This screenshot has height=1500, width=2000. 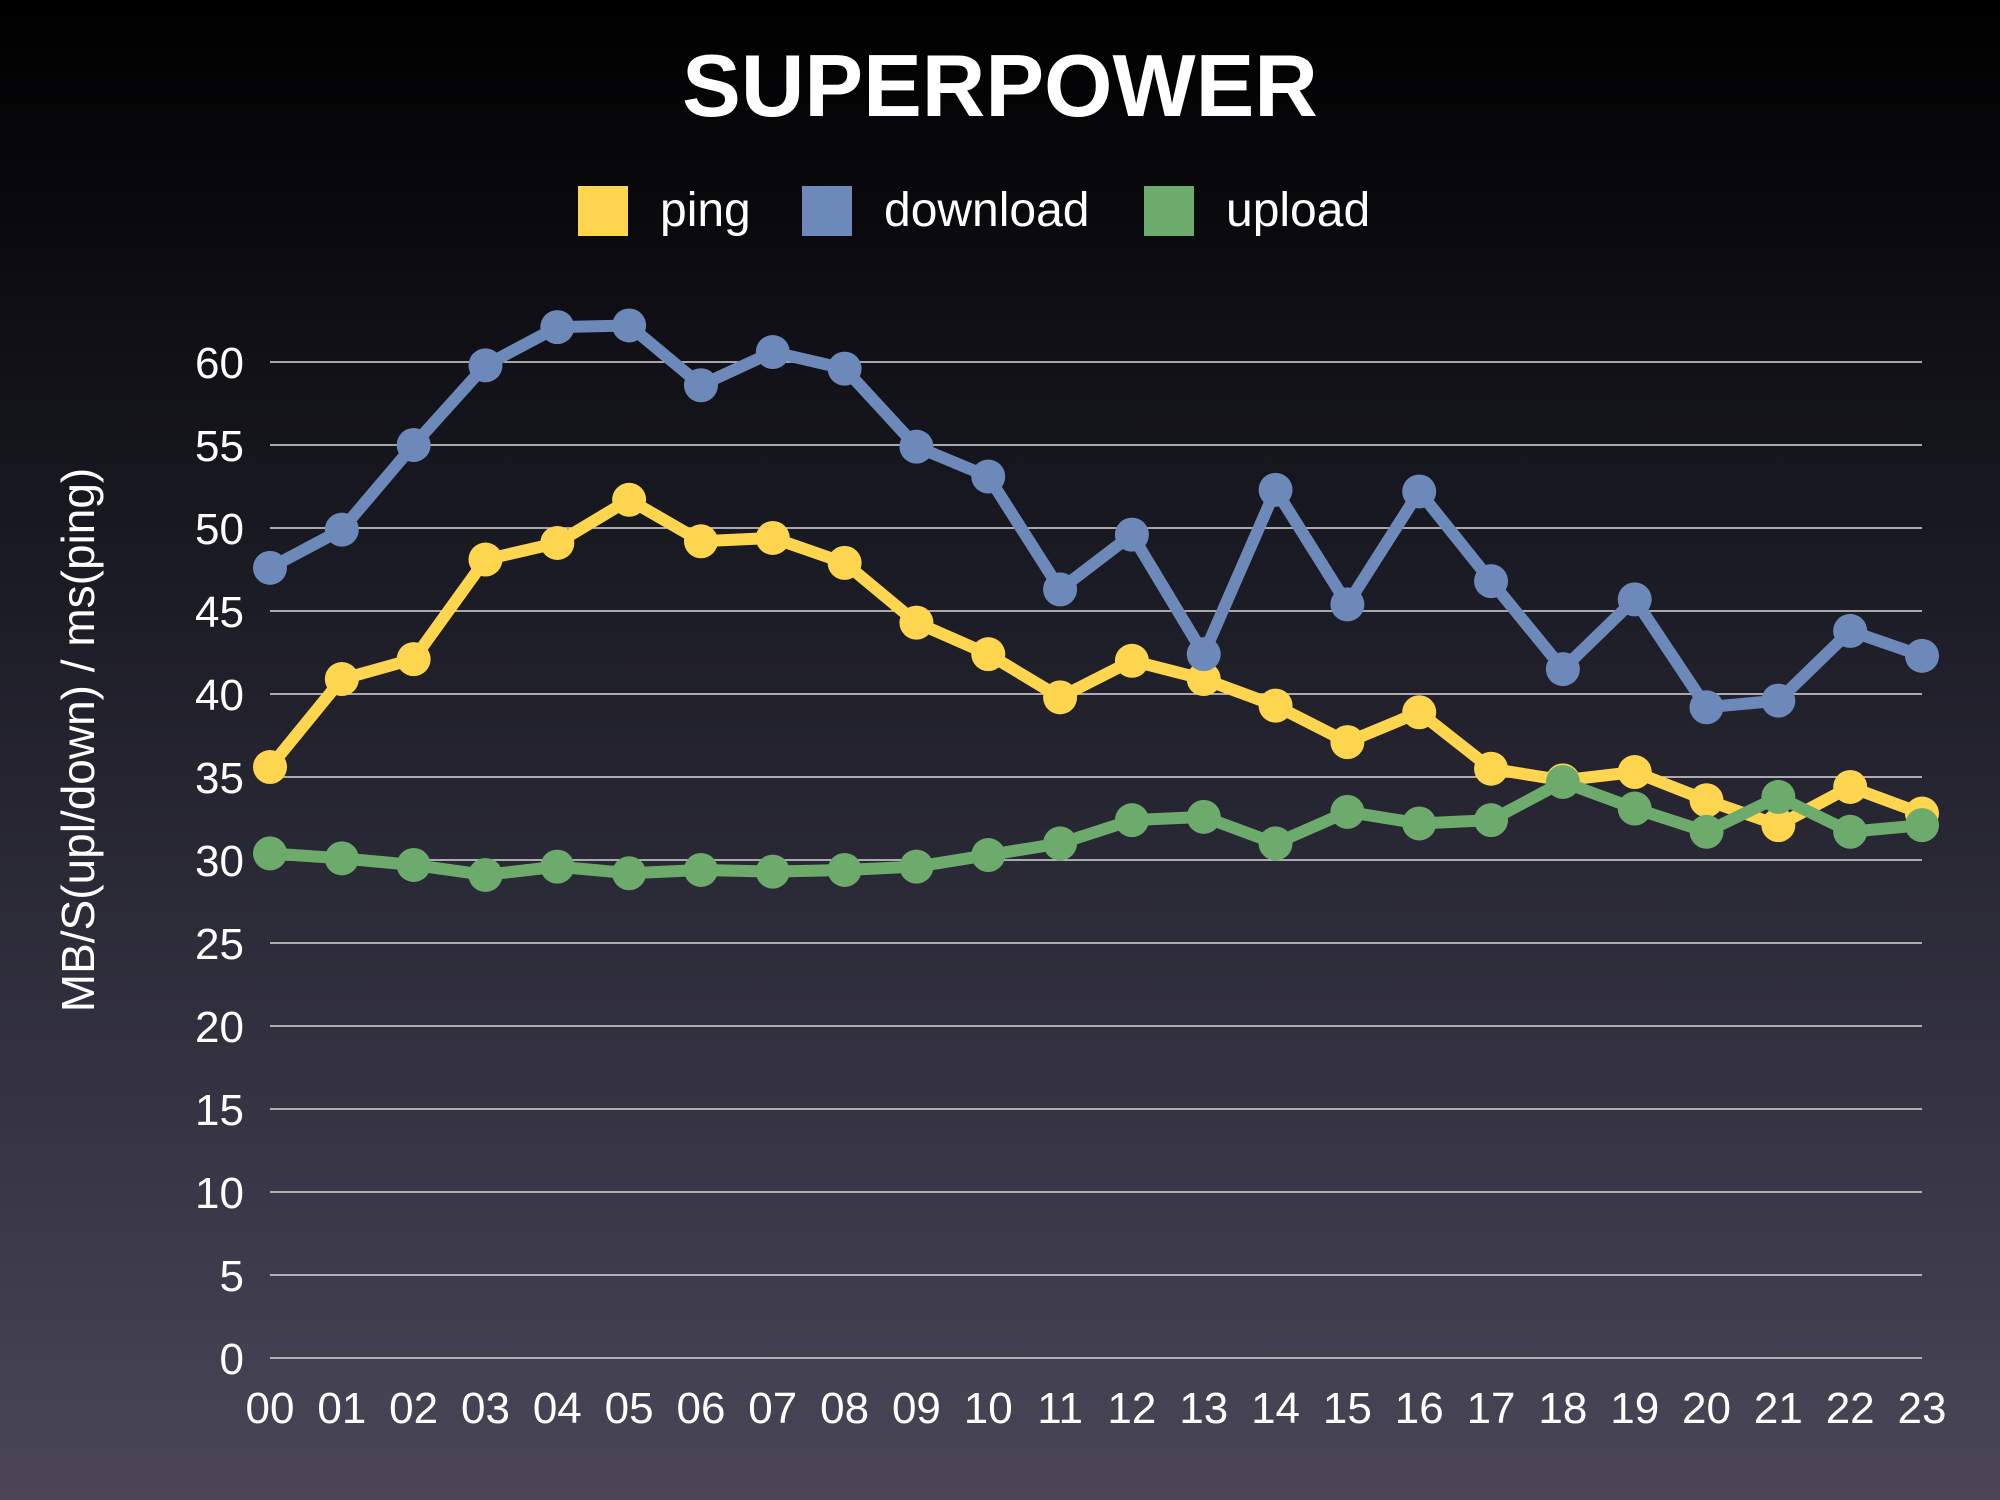 I want to click on x-tick-label: 01, so click(x=341, y=1408).